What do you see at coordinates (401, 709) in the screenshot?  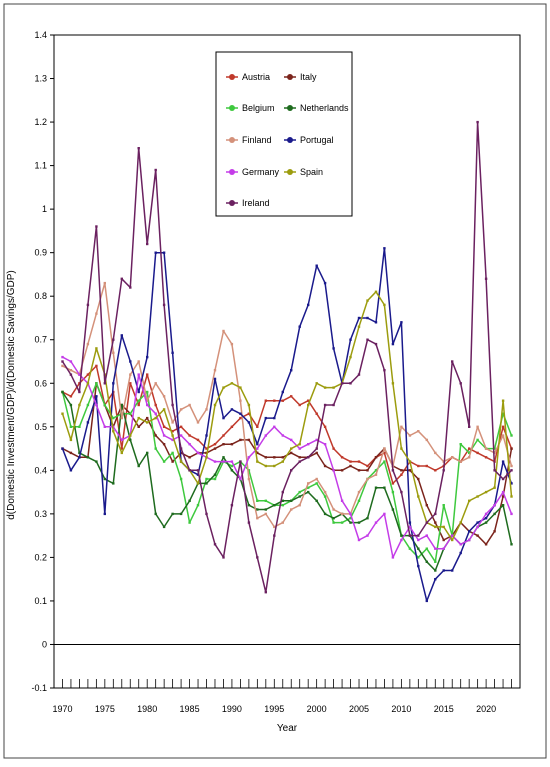 I see `x-tick-label: 2010` at bounding box center [401, 709].